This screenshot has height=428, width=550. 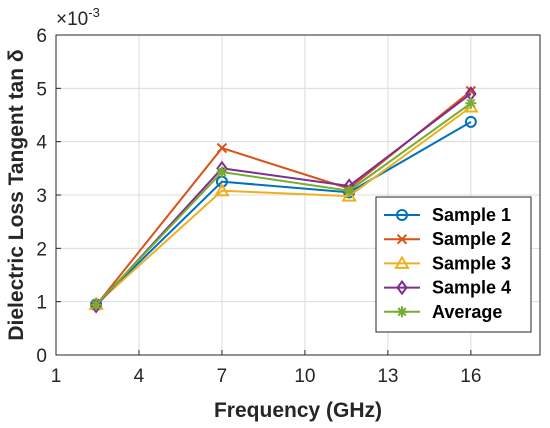 What do you see at coordinates (41, 249) in the screenshot?
I see `y-tick-label: 2` at bounding box center [41, 249].